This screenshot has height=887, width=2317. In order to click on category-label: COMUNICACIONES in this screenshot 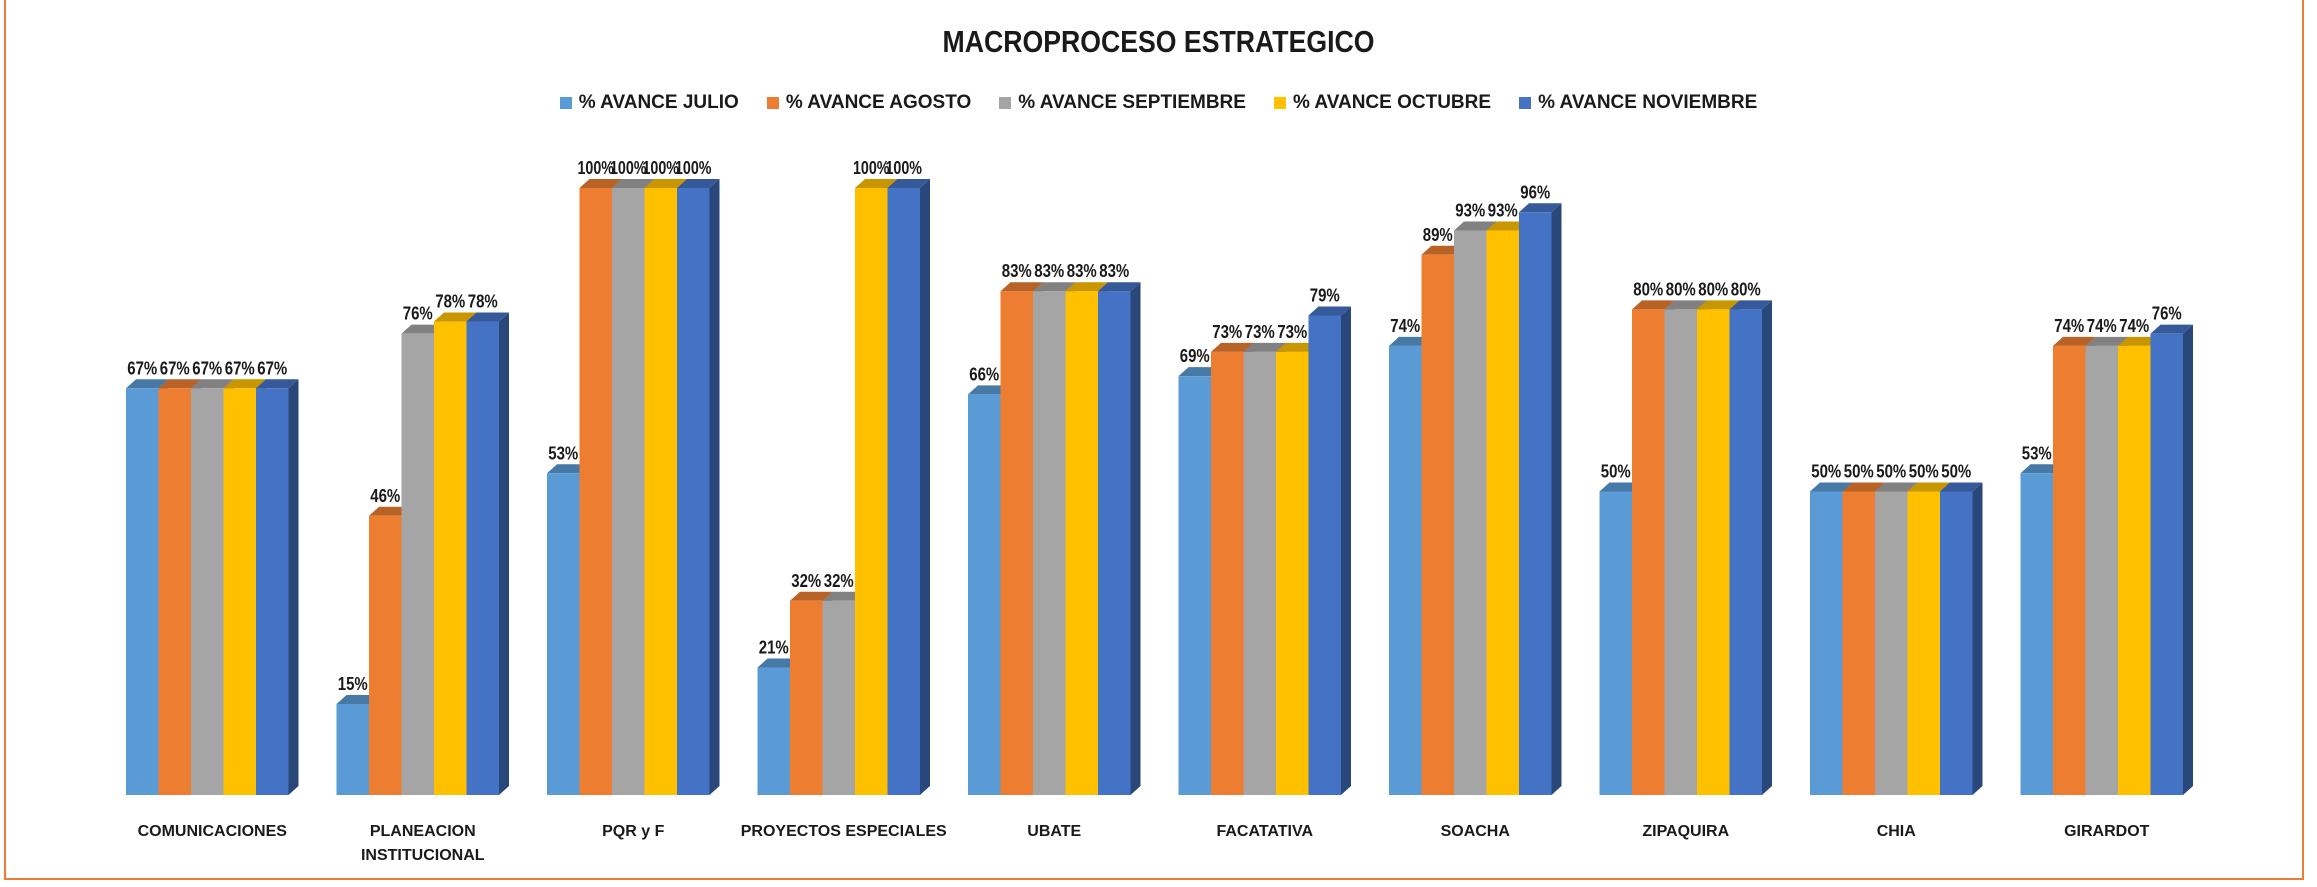, I will do `click(213, 831)`.